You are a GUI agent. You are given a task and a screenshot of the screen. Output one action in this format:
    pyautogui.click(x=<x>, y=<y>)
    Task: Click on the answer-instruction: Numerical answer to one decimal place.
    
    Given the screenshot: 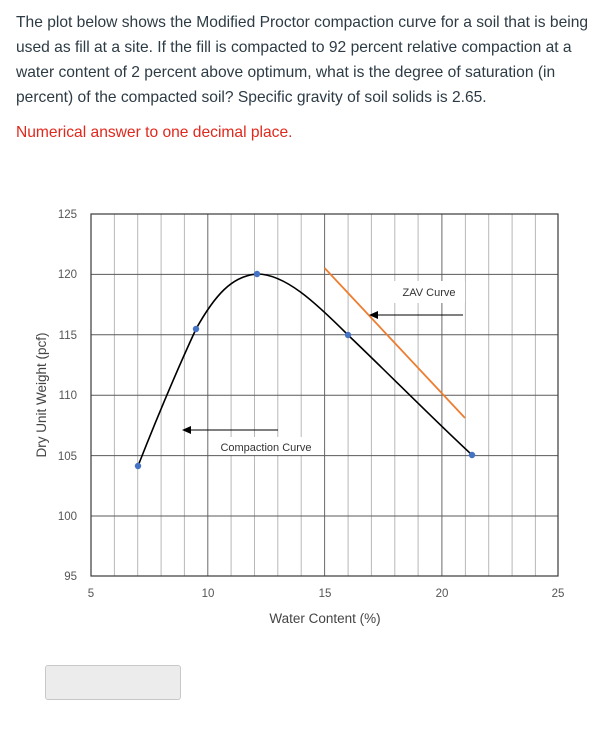 What is the action you would take?
    pyautogui.click(x=154, y=132)
    